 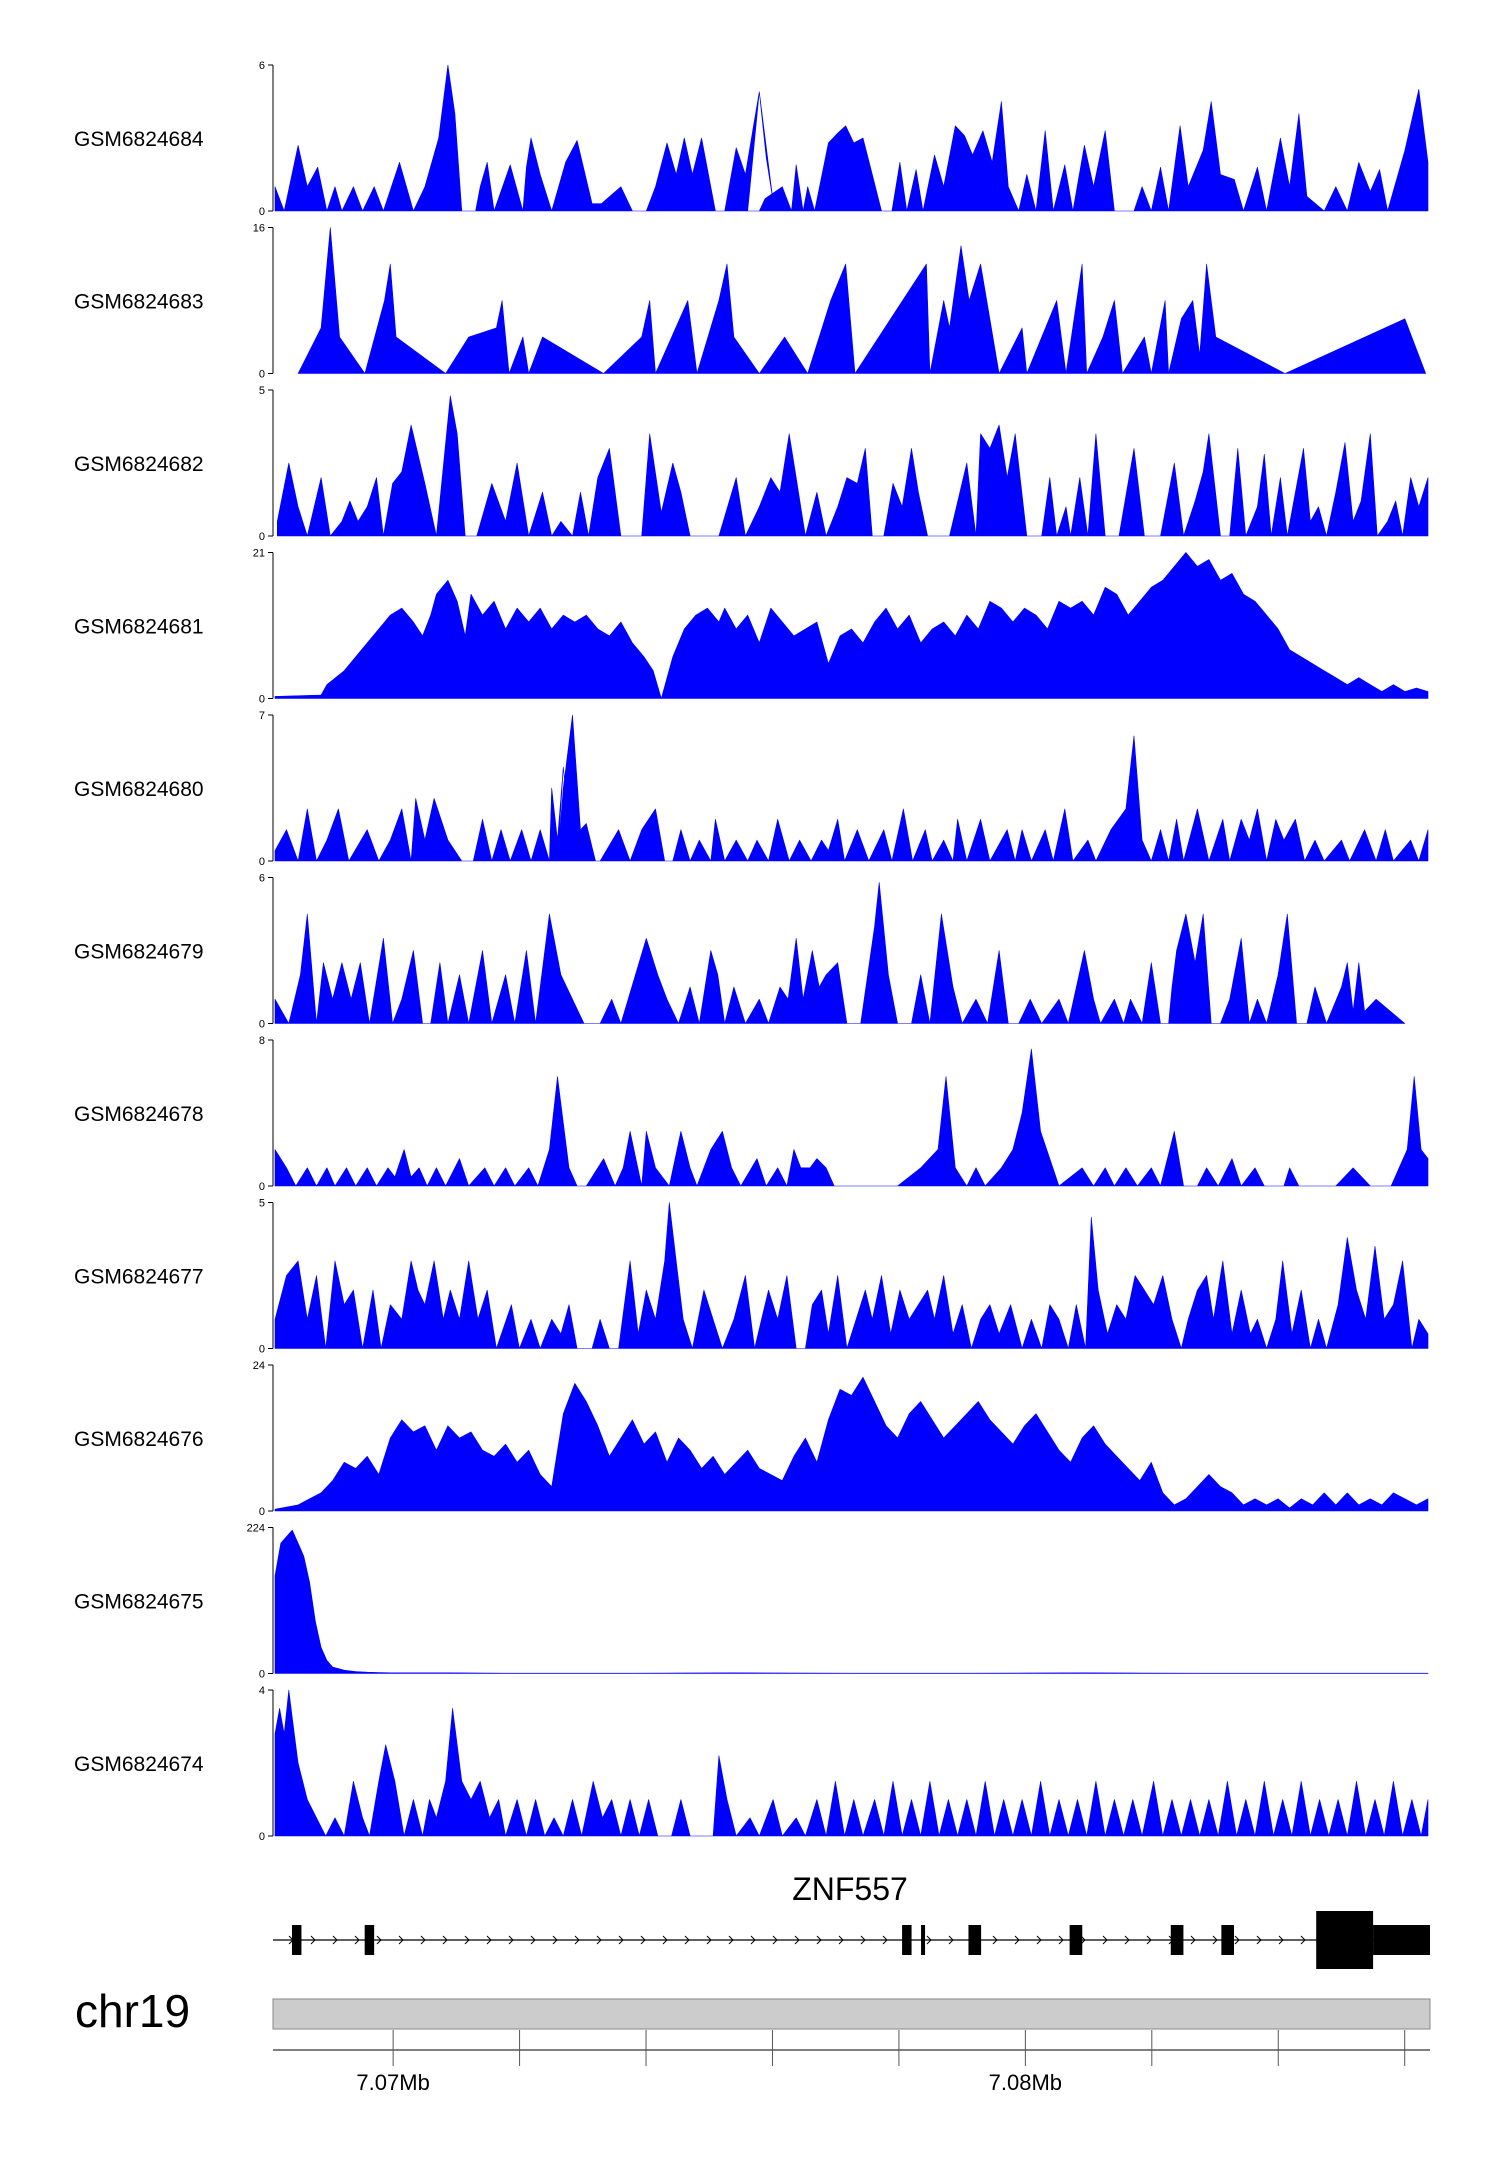 What do you see at coordinates (139, 789) in the screenshot?
I see `track-label: GSM6824680` at bounding box center [139, 789].